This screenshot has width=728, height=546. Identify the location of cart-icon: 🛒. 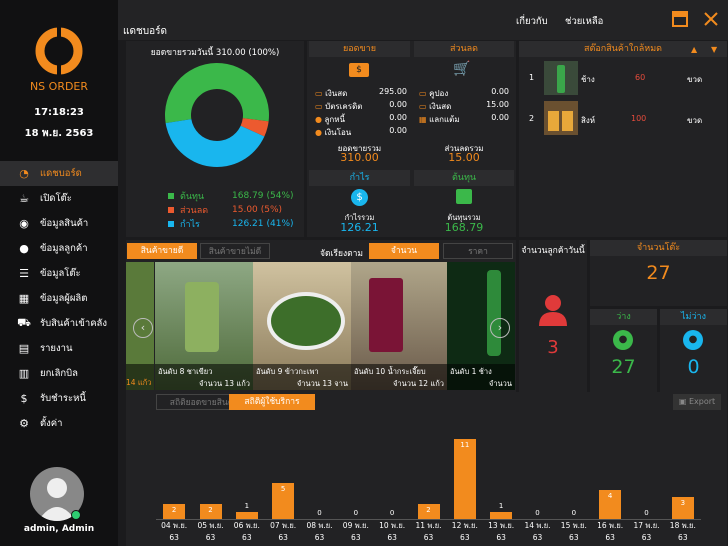
(462, 69).